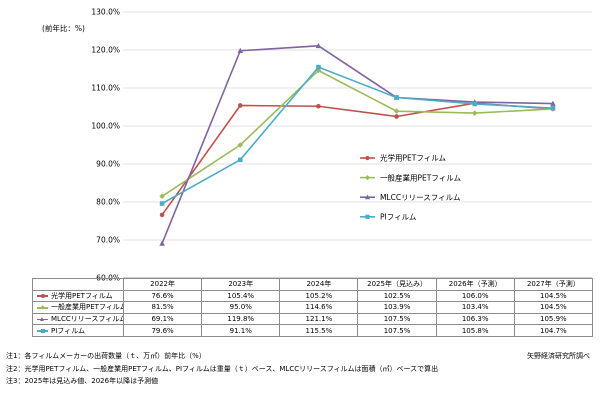  Describe the element at coordinates (63, 28) in the screenshot. I see `y-axis-label: (前年比：%)` at that location.